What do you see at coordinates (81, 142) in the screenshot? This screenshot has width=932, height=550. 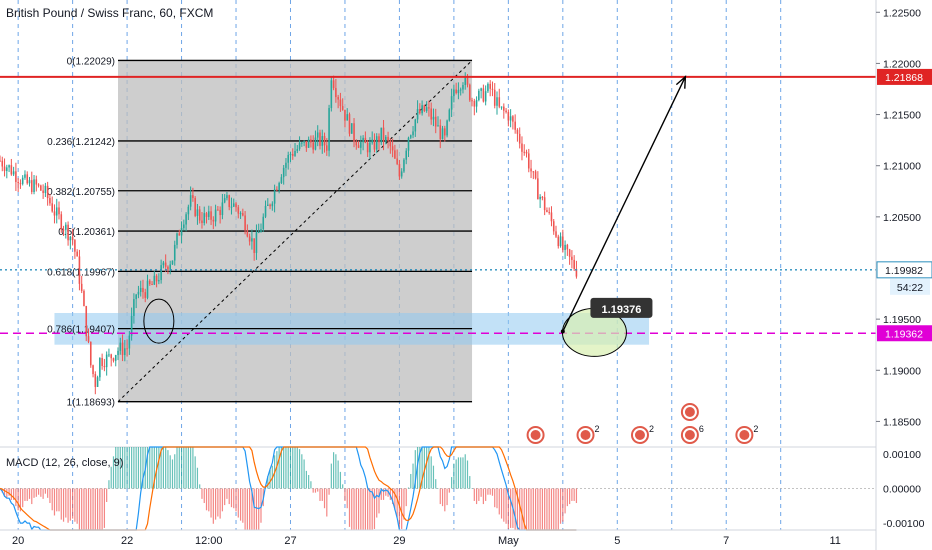 I see `fib-level-label: 0.236(1.21242)` at bounding box center [81, 142].